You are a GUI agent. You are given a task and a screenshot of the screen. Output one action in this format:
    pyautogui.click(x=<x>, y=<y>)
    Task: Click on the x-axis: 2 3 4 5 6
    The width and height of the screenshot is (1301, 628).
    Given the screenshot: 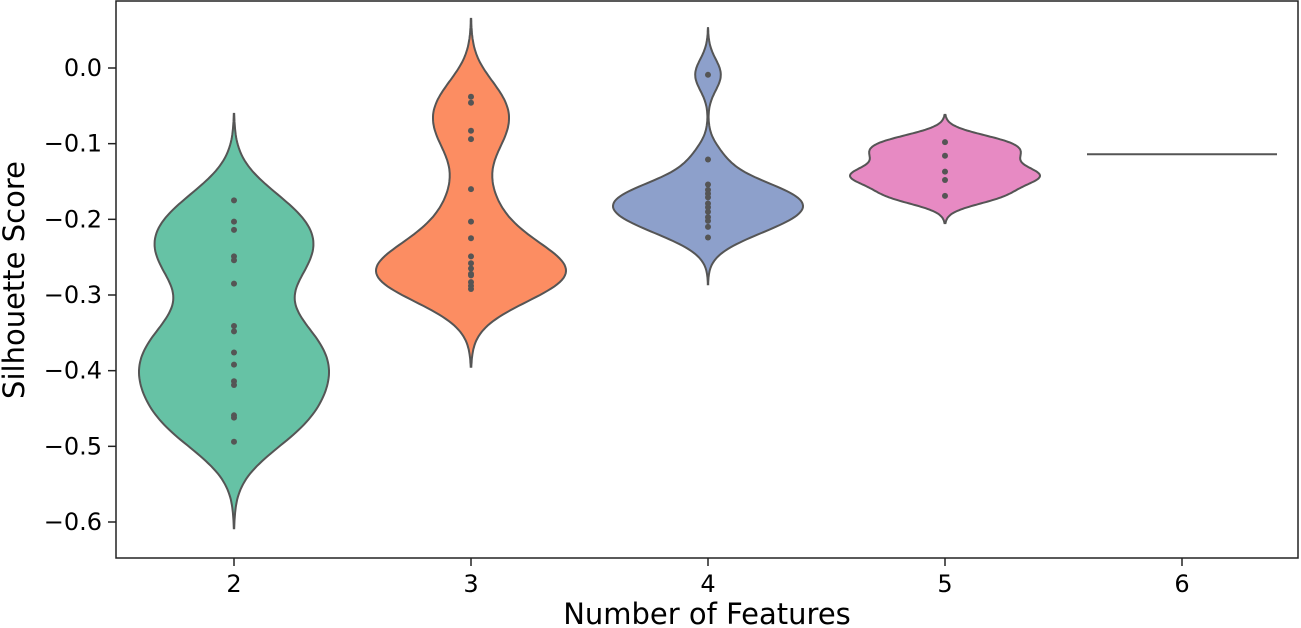 What is the action you would take?
    pyautogui.click(x=708, y=578)
    